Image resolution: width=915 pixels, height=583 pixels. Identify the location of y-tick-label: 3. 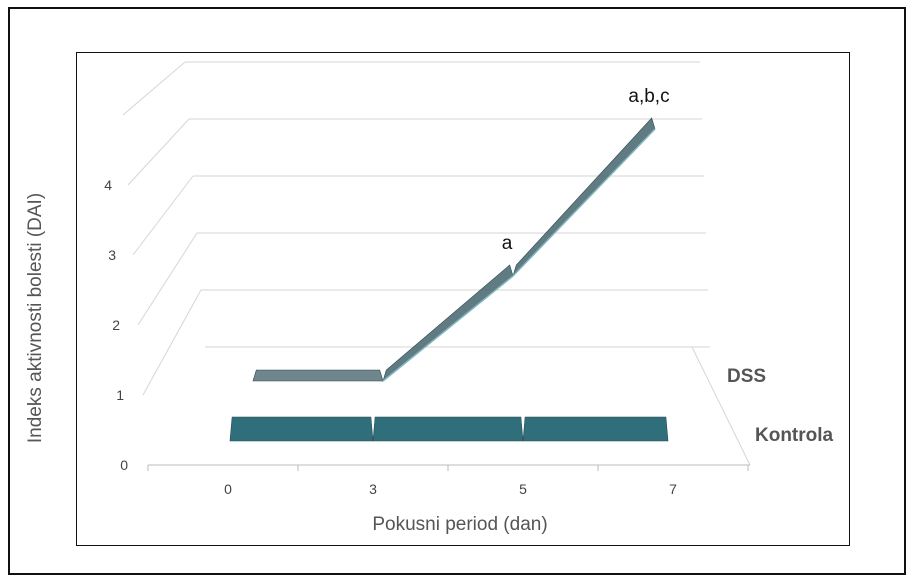
(112, 255).